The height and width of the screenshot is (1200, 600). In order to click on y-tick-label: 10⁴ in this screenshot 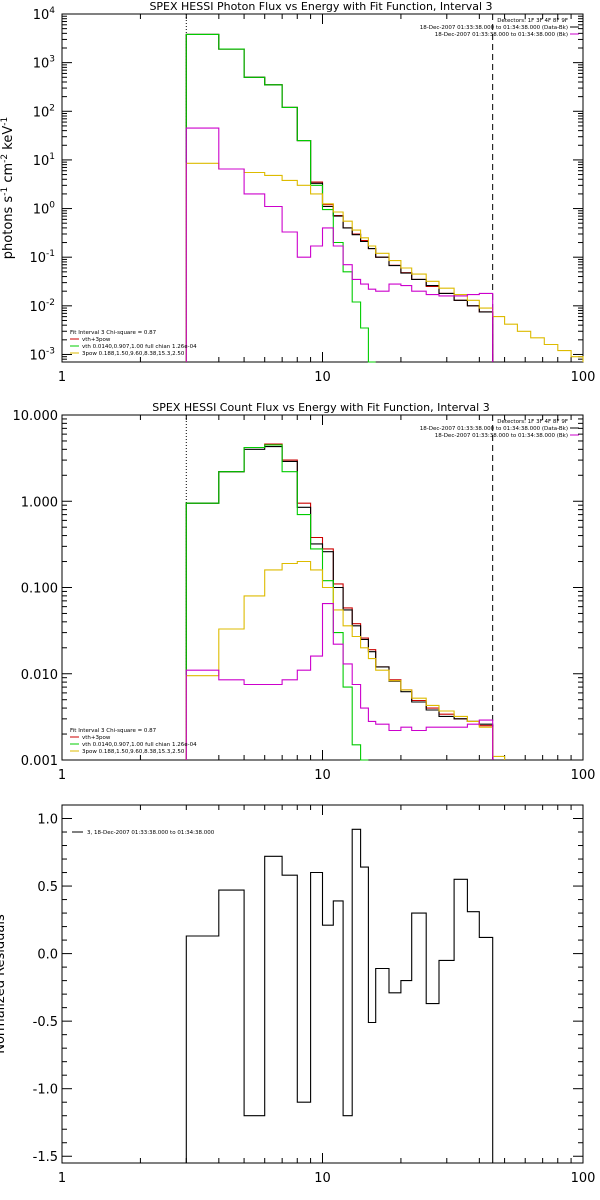, I will do `click(44, 14)`.